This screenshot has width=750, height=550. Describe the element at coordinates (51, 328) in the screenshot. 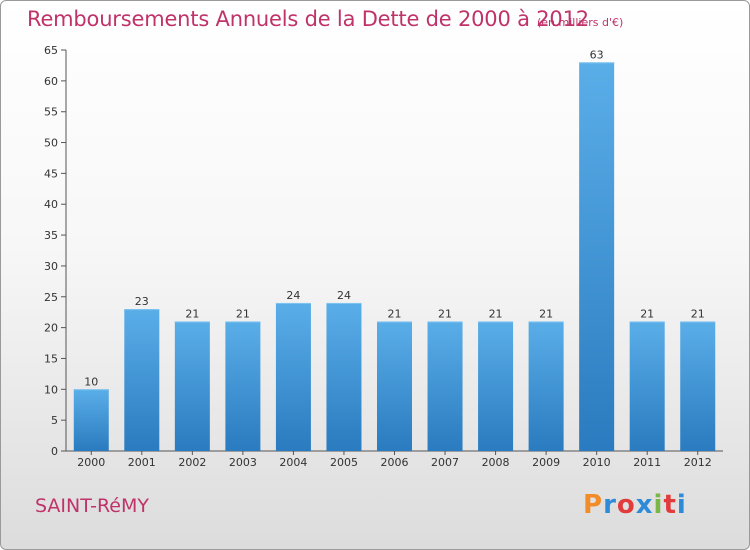

I see `y-tick-label: 20` at that location.